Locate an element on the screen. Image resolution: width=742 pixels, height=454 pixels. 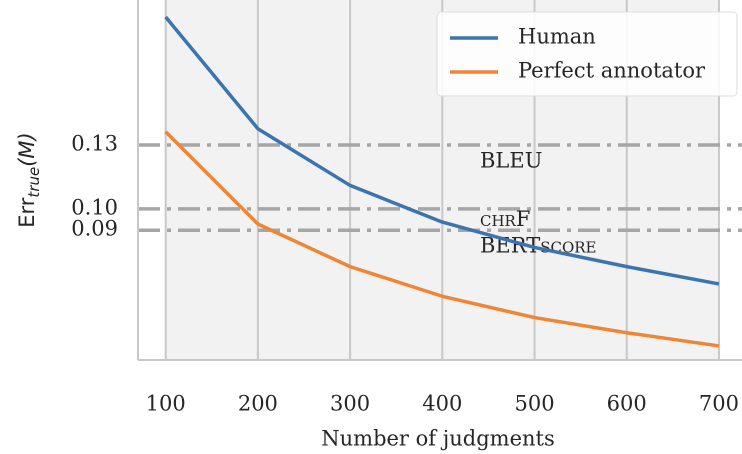
reference-label: chrF is located at coordinates (505, 219).